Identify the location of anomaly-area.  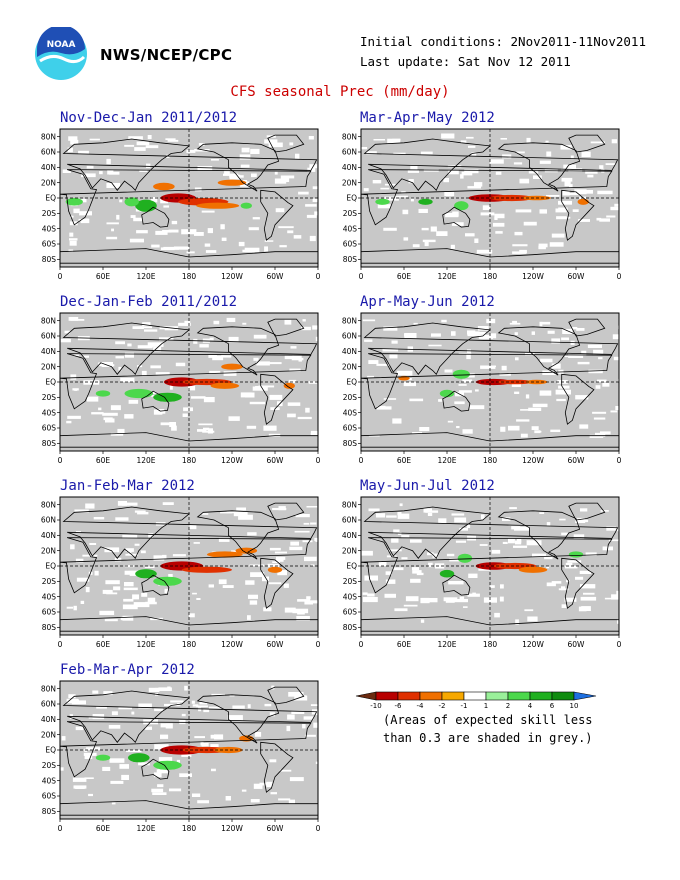
(461, 206).